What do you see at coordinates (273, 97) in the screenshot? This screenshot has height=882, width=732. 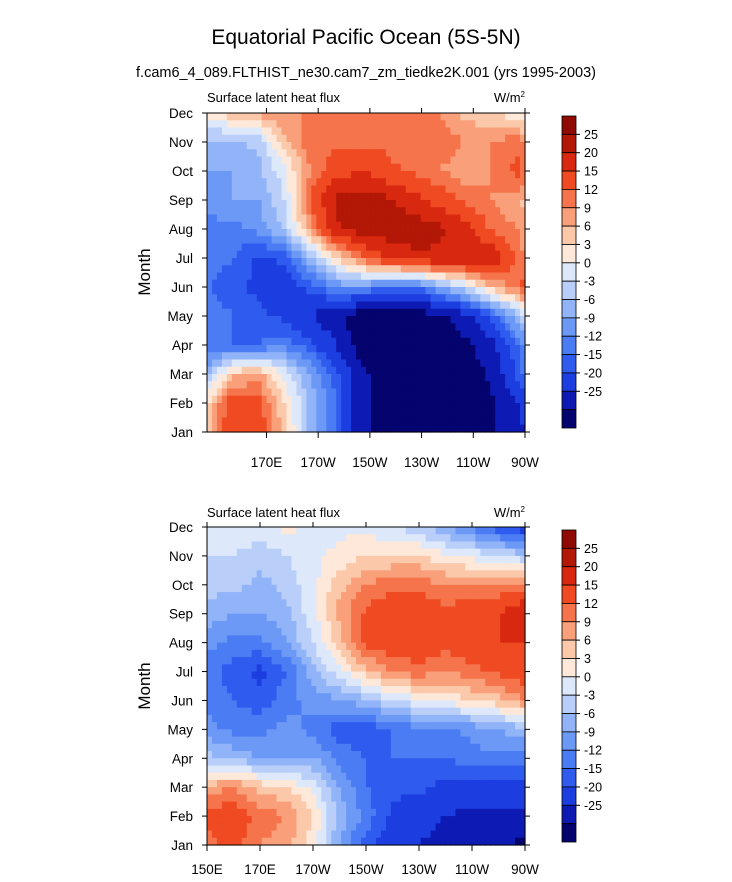 I see `plot-title: Surface latent heat flux` at bounding box center [273, 97].